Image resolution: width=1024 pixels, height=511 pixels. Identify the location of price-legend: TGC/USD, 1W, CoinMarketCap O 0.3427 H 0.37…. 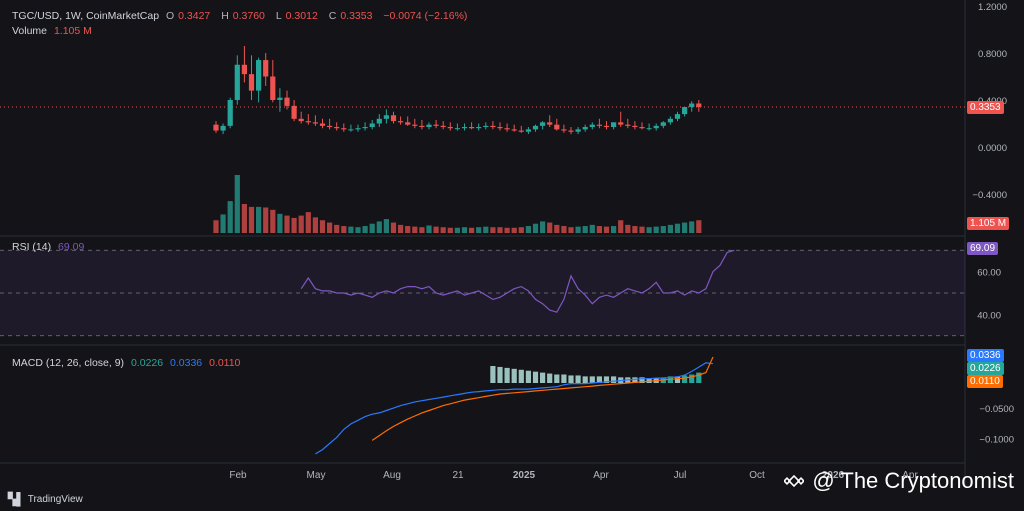
(241, 16).